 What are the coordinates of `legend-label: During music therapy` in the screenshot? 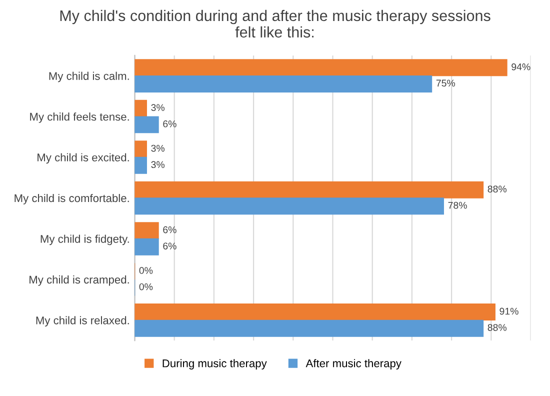 It's located at (214, 364).